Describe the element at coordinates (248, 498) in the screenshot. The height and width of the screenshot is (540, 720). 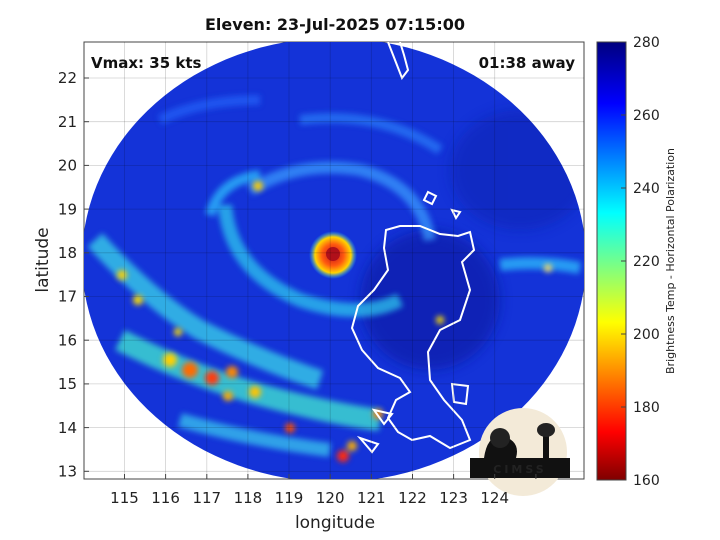
I see `x-tick-label: 118` at that location.